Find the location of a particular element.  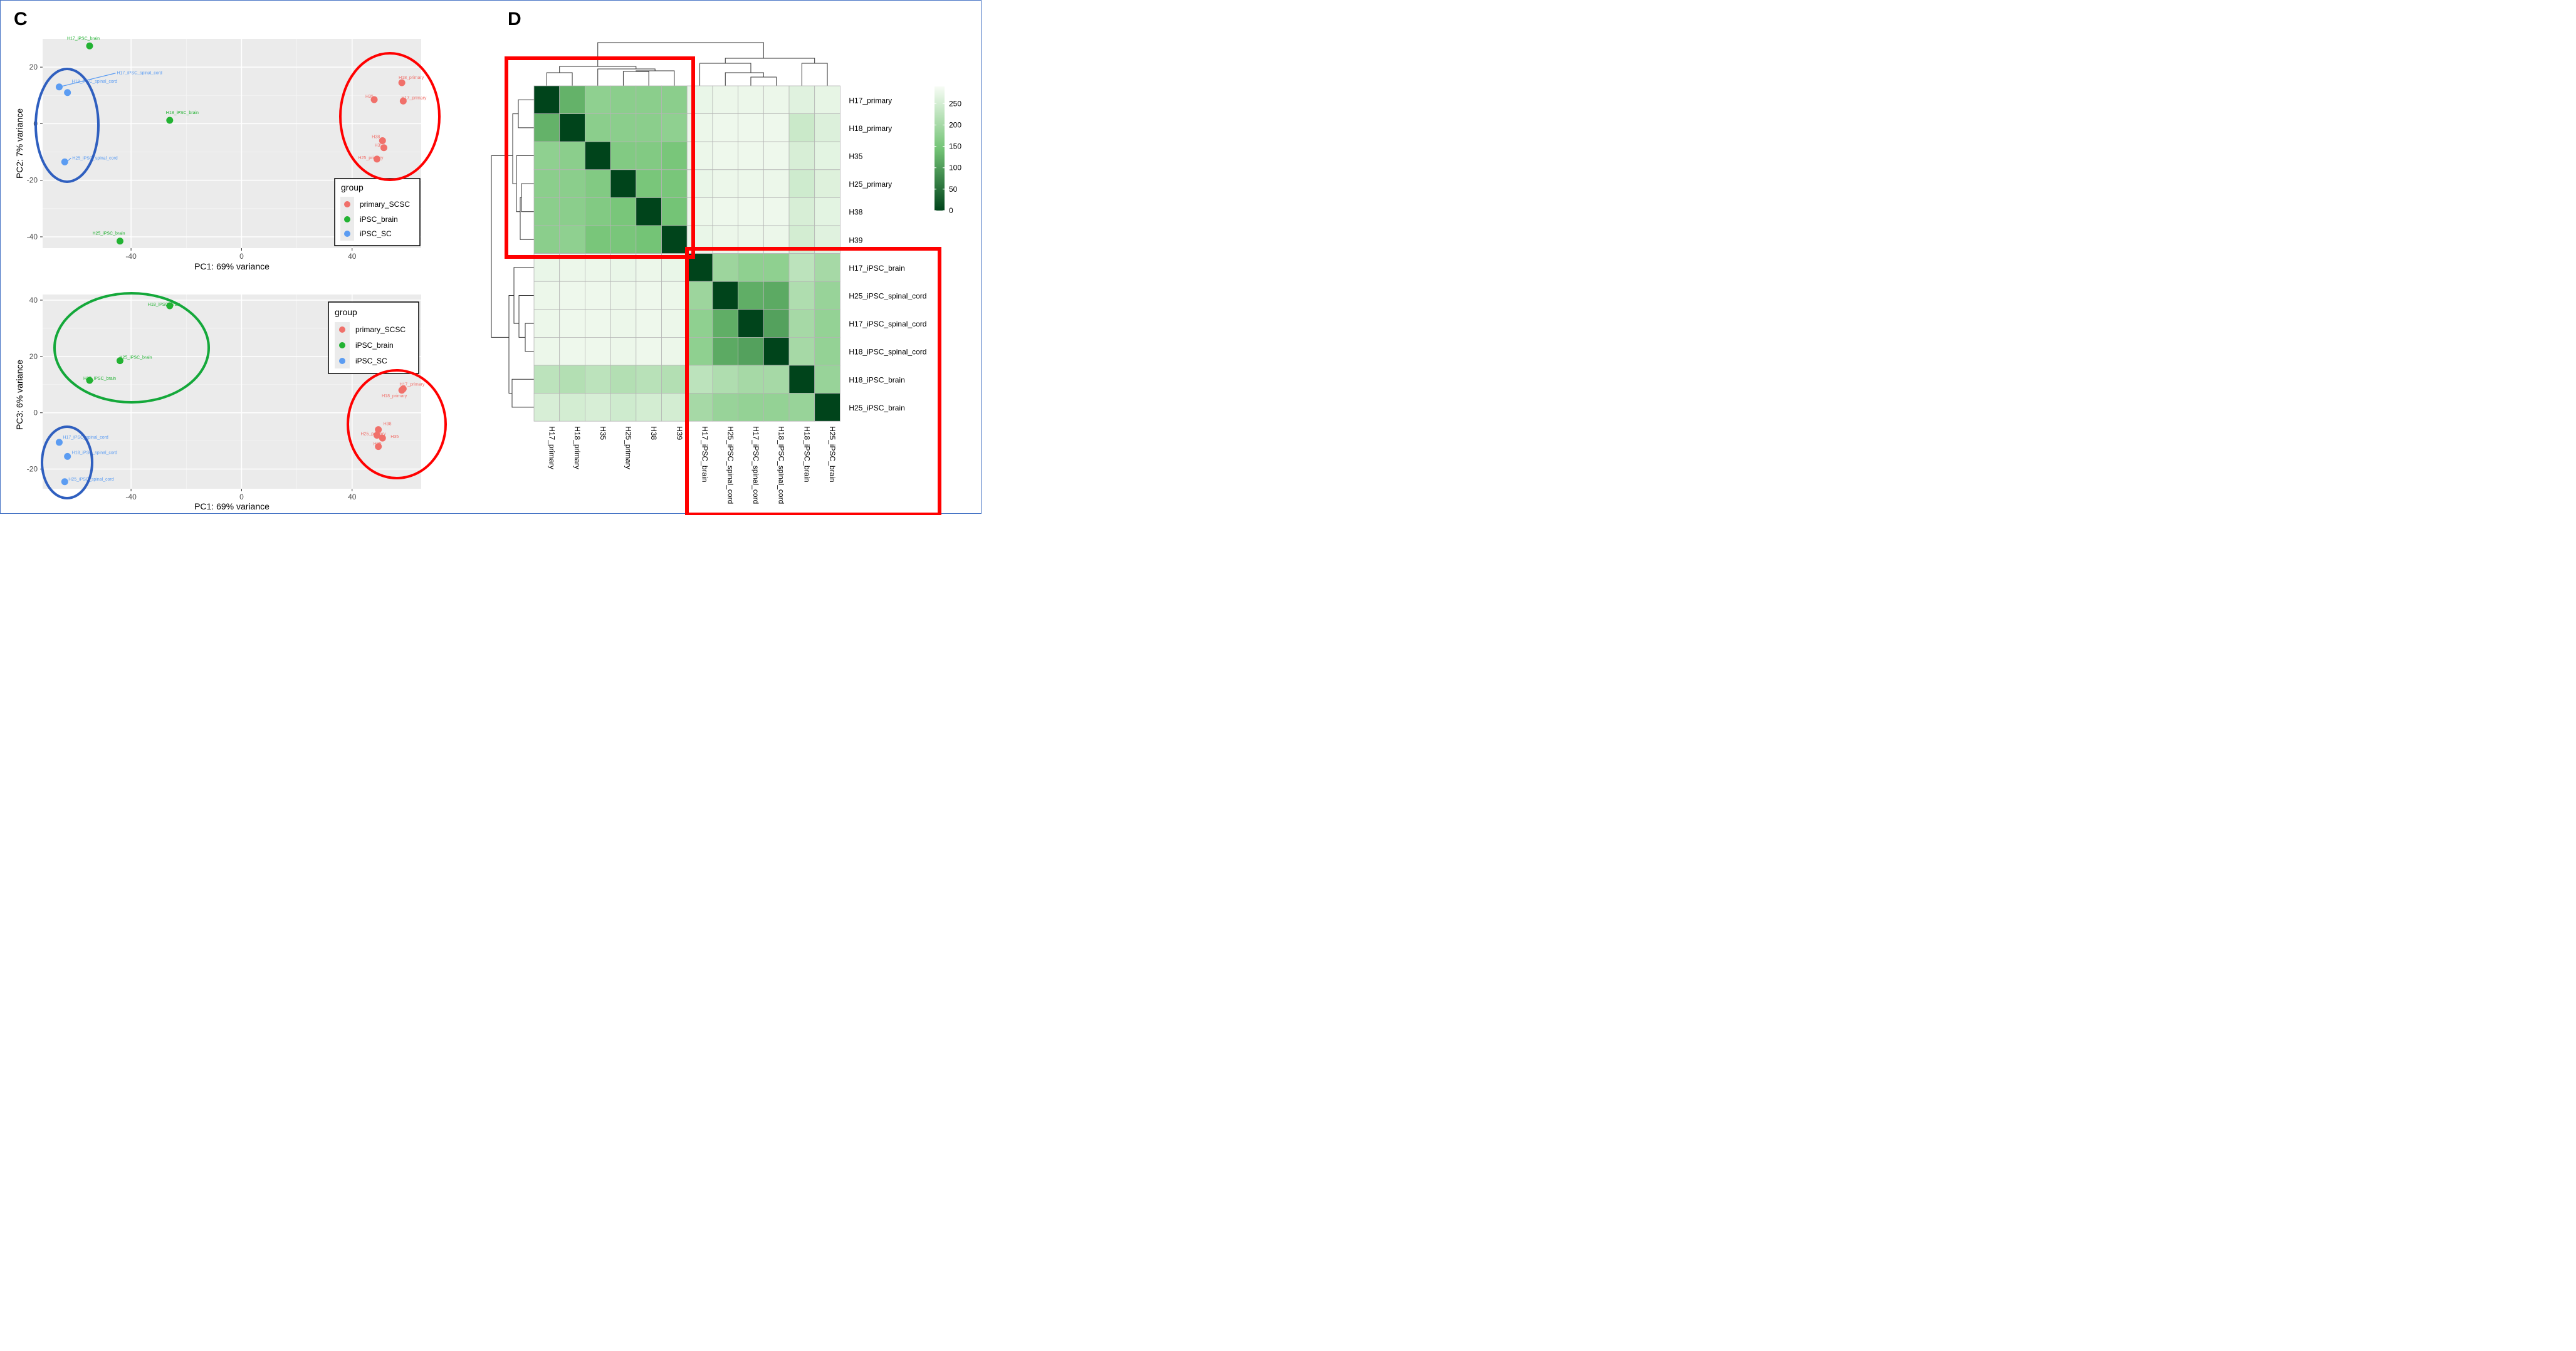

legend-label-ipsc-brain: iPSC_brain is located at coordinates (379, 219).